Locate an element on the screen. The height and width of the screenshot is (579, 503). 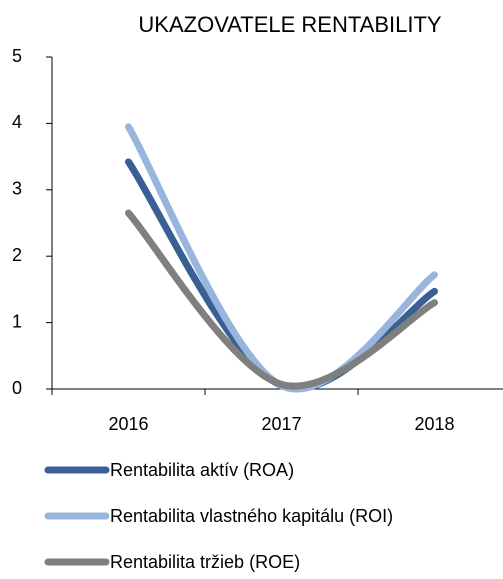
legend-label: Rentabilita aktív (ROA) is located at coordinates (202, 470).